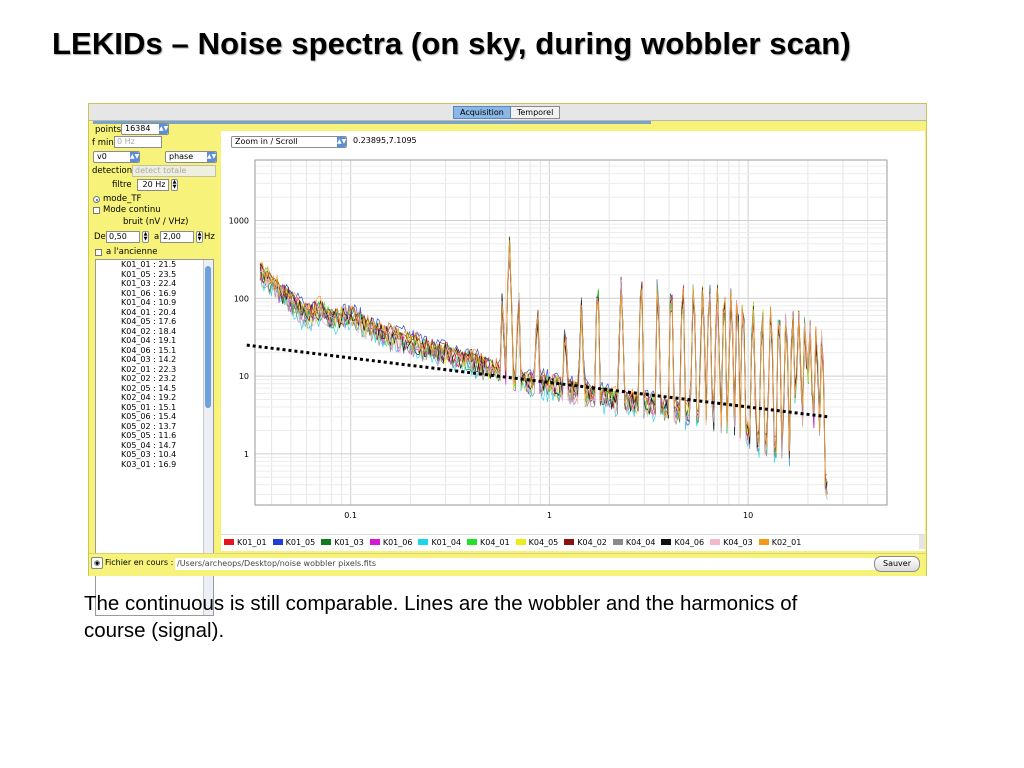 The height and width of the screenshot is (768, 1024). I want to click on a-field: 2,00, so click(177, 237).